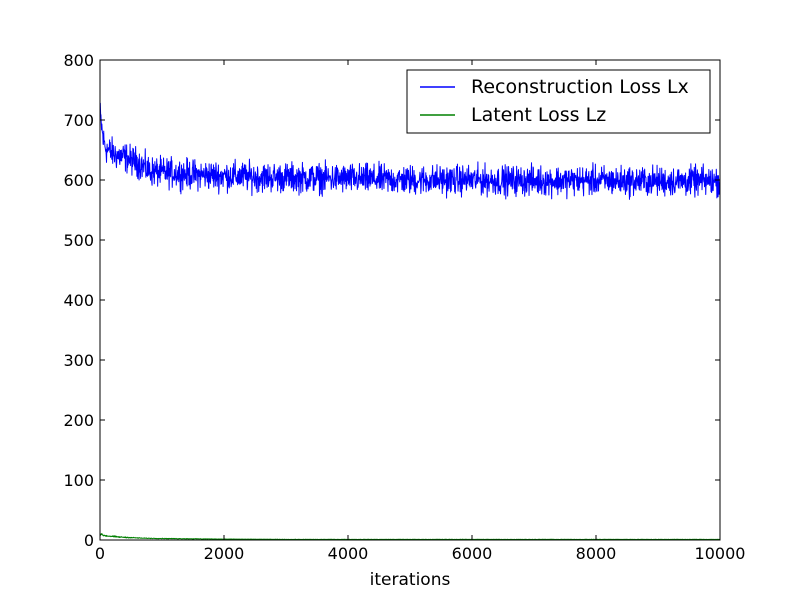 This screenshot has width=800, height=600. What do you see at coordinates (78, 180) in the screenshot?
I see `y-tick-label: 600` at bounding box center [78, 180].